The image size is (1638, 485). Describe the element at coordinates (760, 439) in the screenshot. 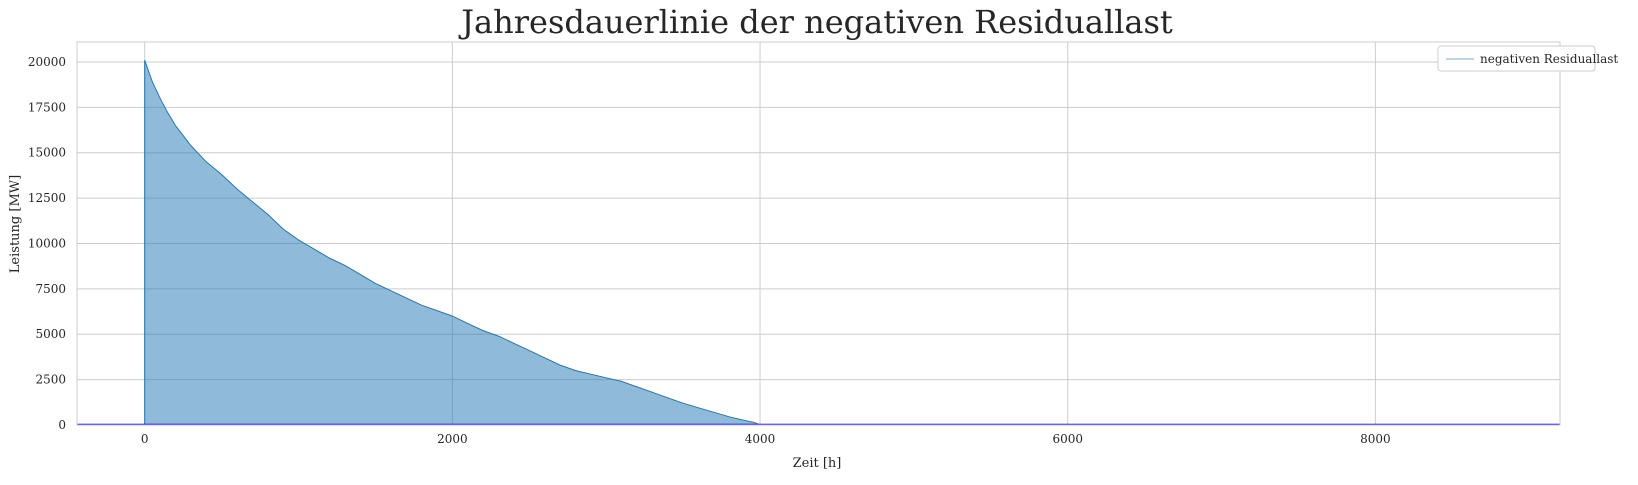

I see `x-tick-label: 4000` at that location.